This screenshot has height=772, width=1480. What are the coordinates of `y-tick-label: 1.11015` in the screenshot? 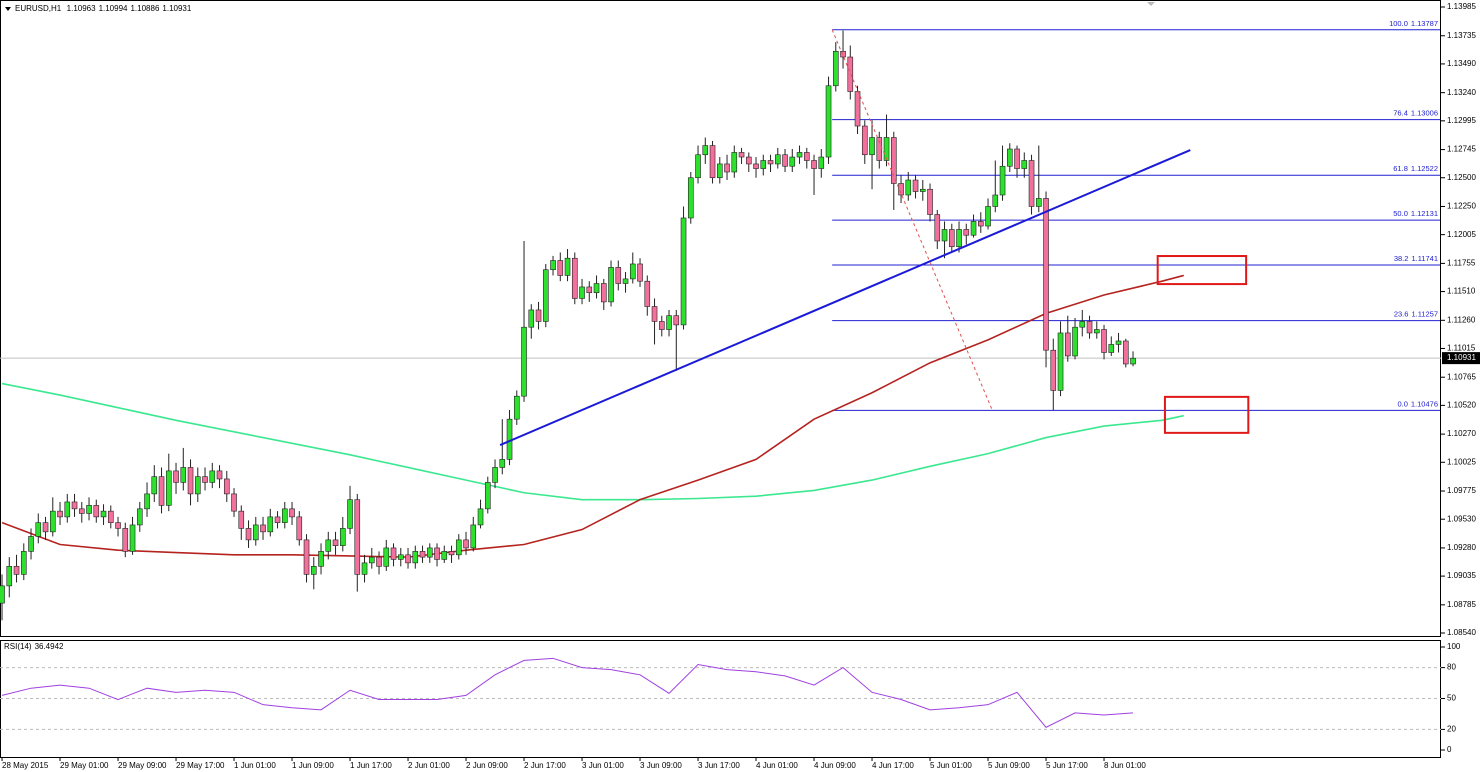 It's located at (1461, 348).